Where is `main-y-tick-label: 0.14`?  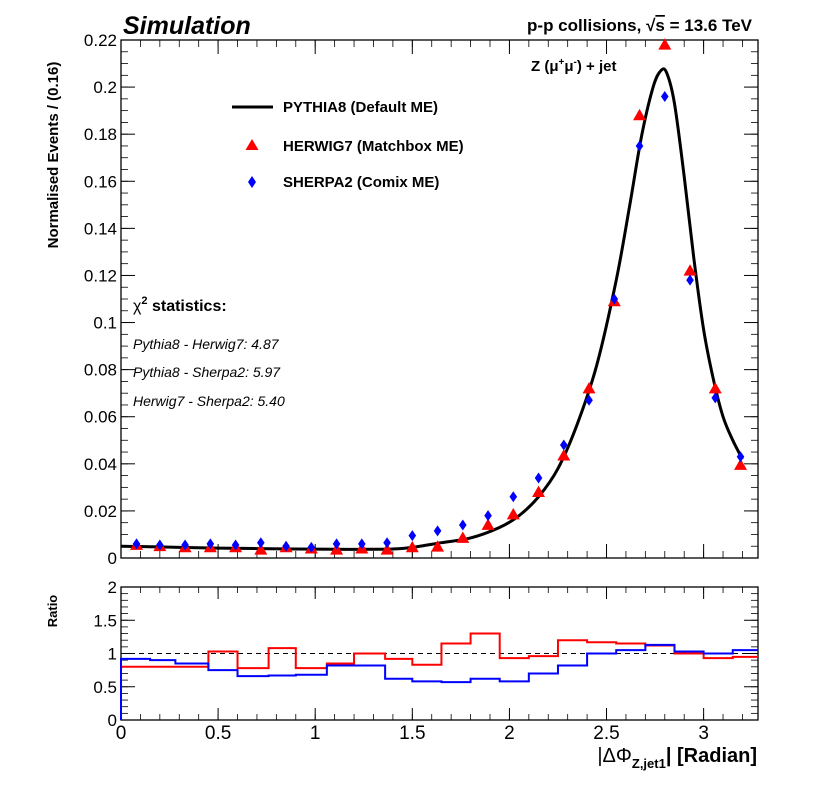
main-y-tick-label: 0.14 is located at coordinates (100, 228).